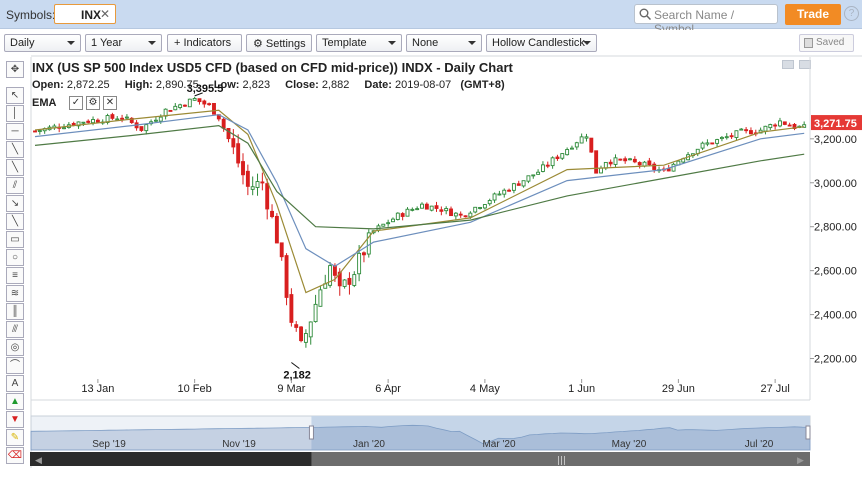  I want to click on indicators-button: + Indicators, so click(204, 43).